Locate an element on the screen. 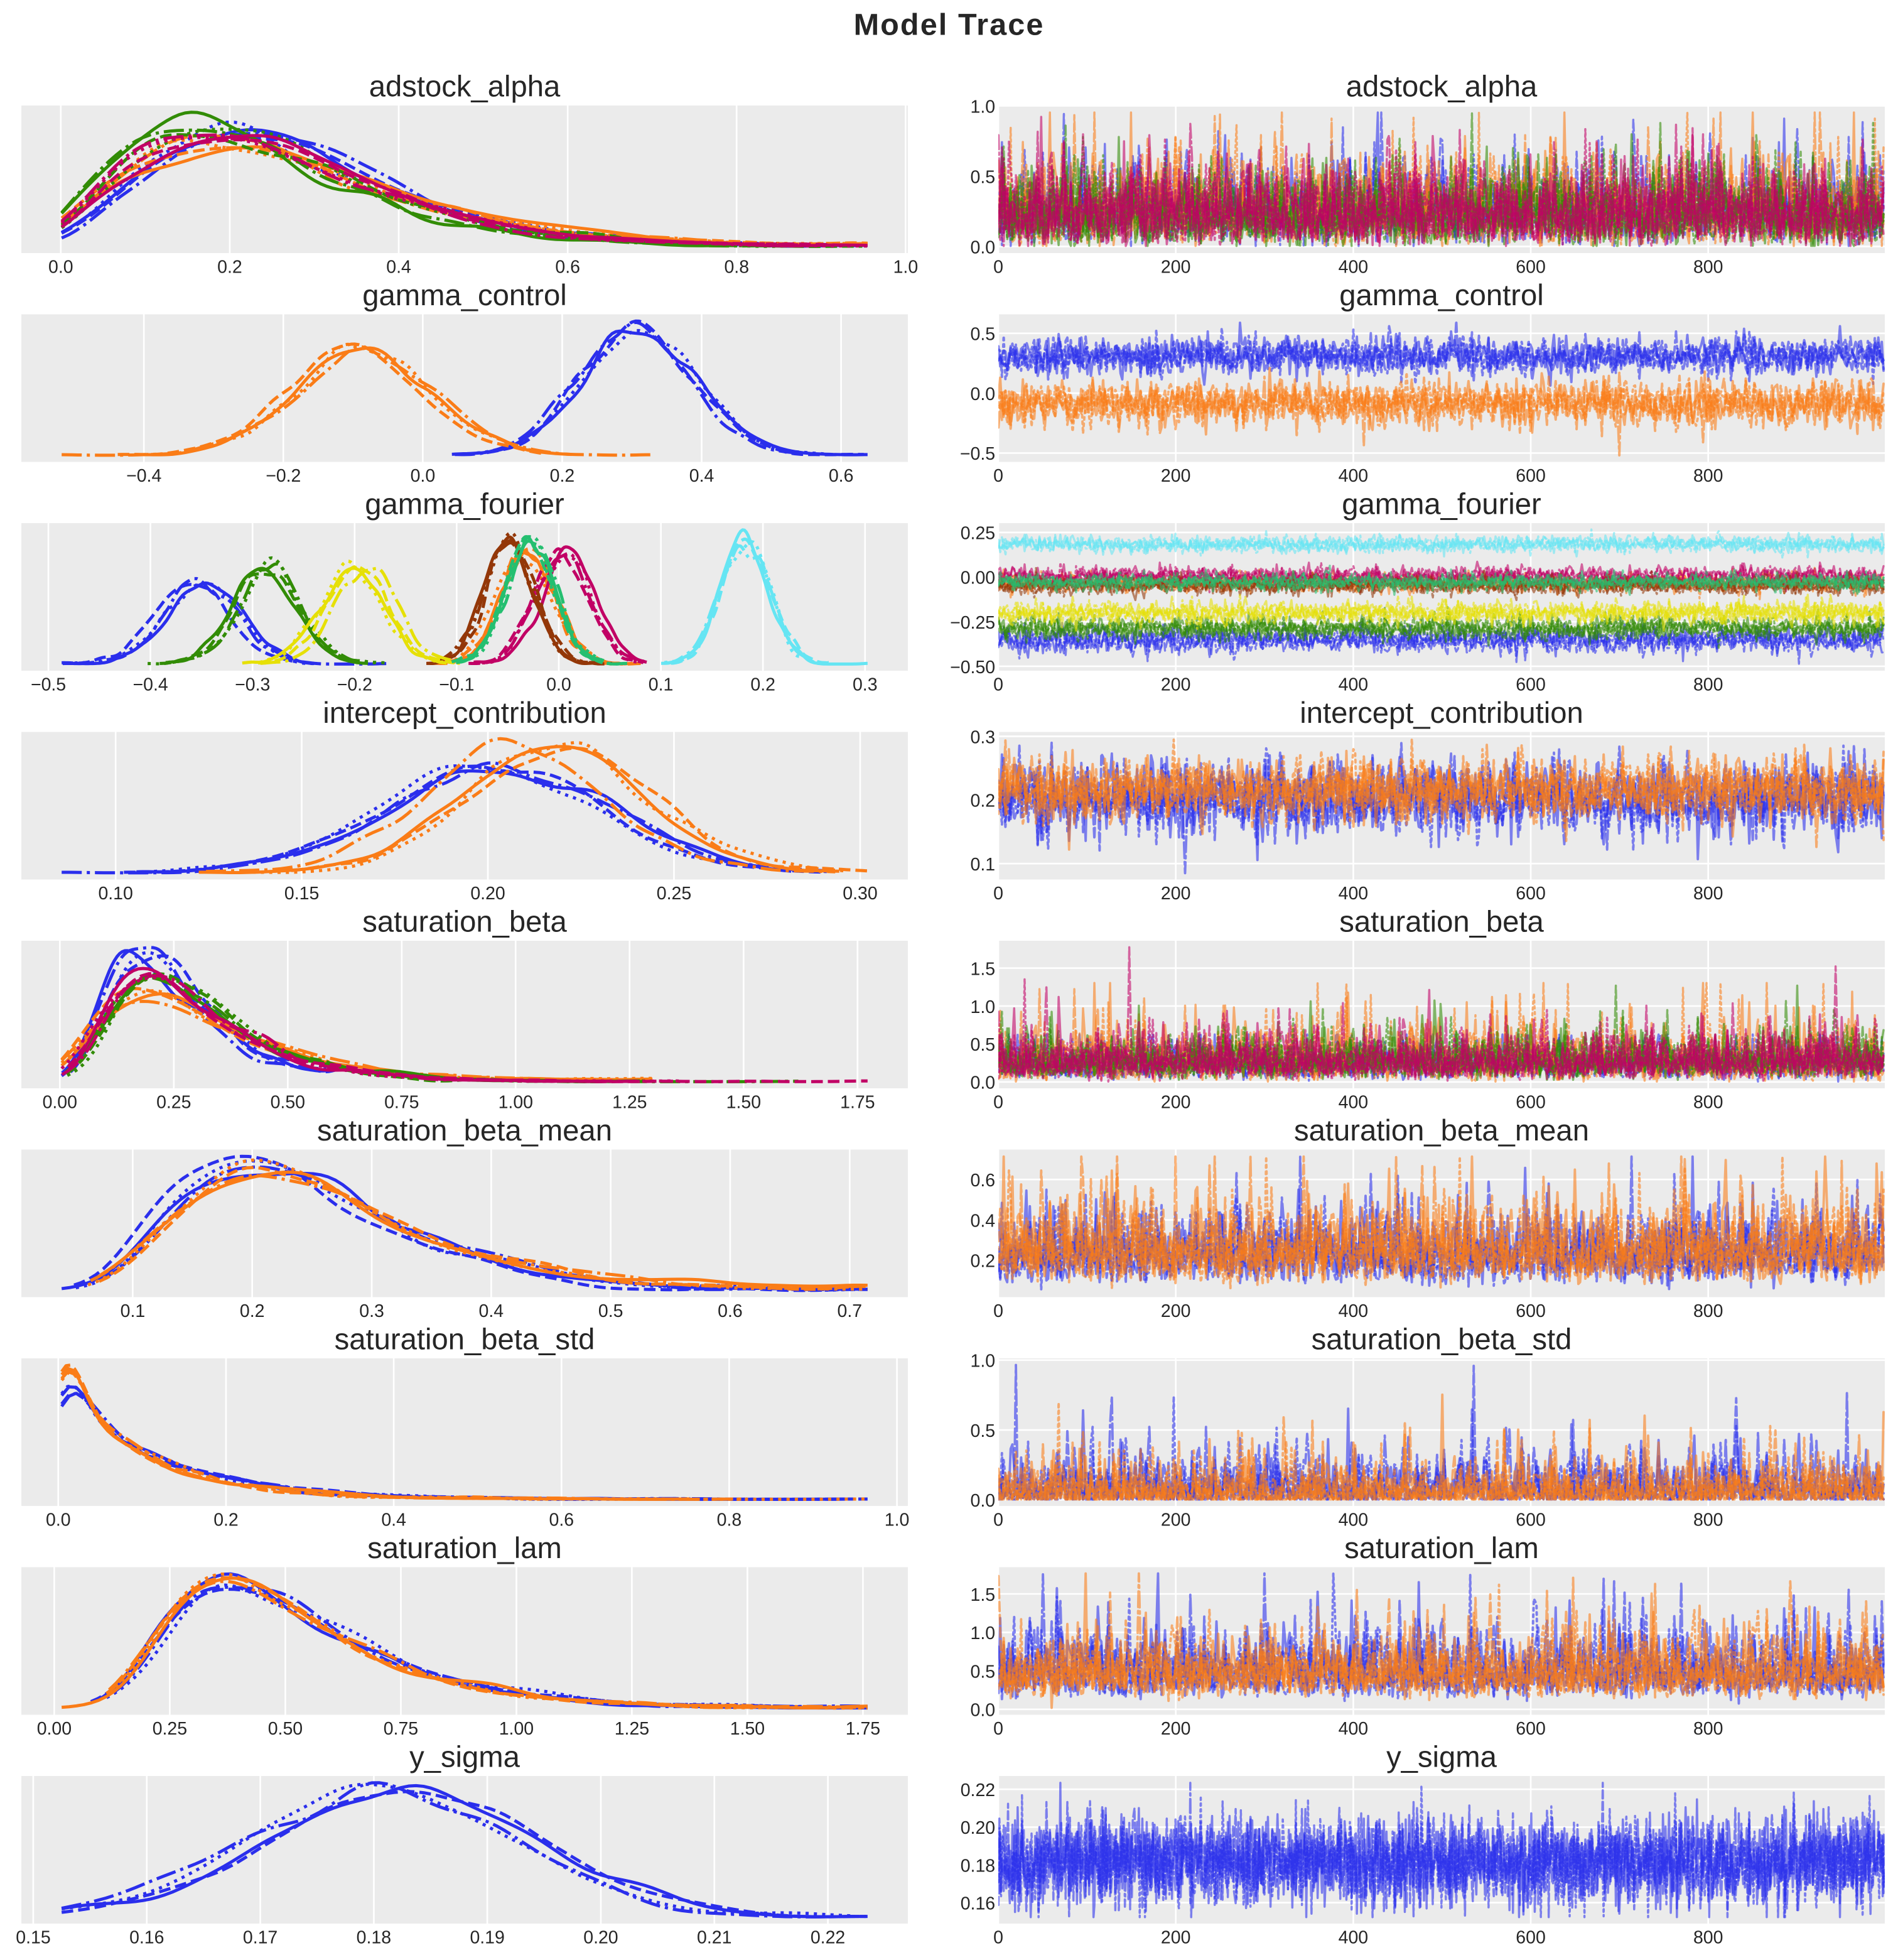 The width and height of the screenshot is (1898, 1960). svg-text: 0.19 is located at coordinates (487, 1937).